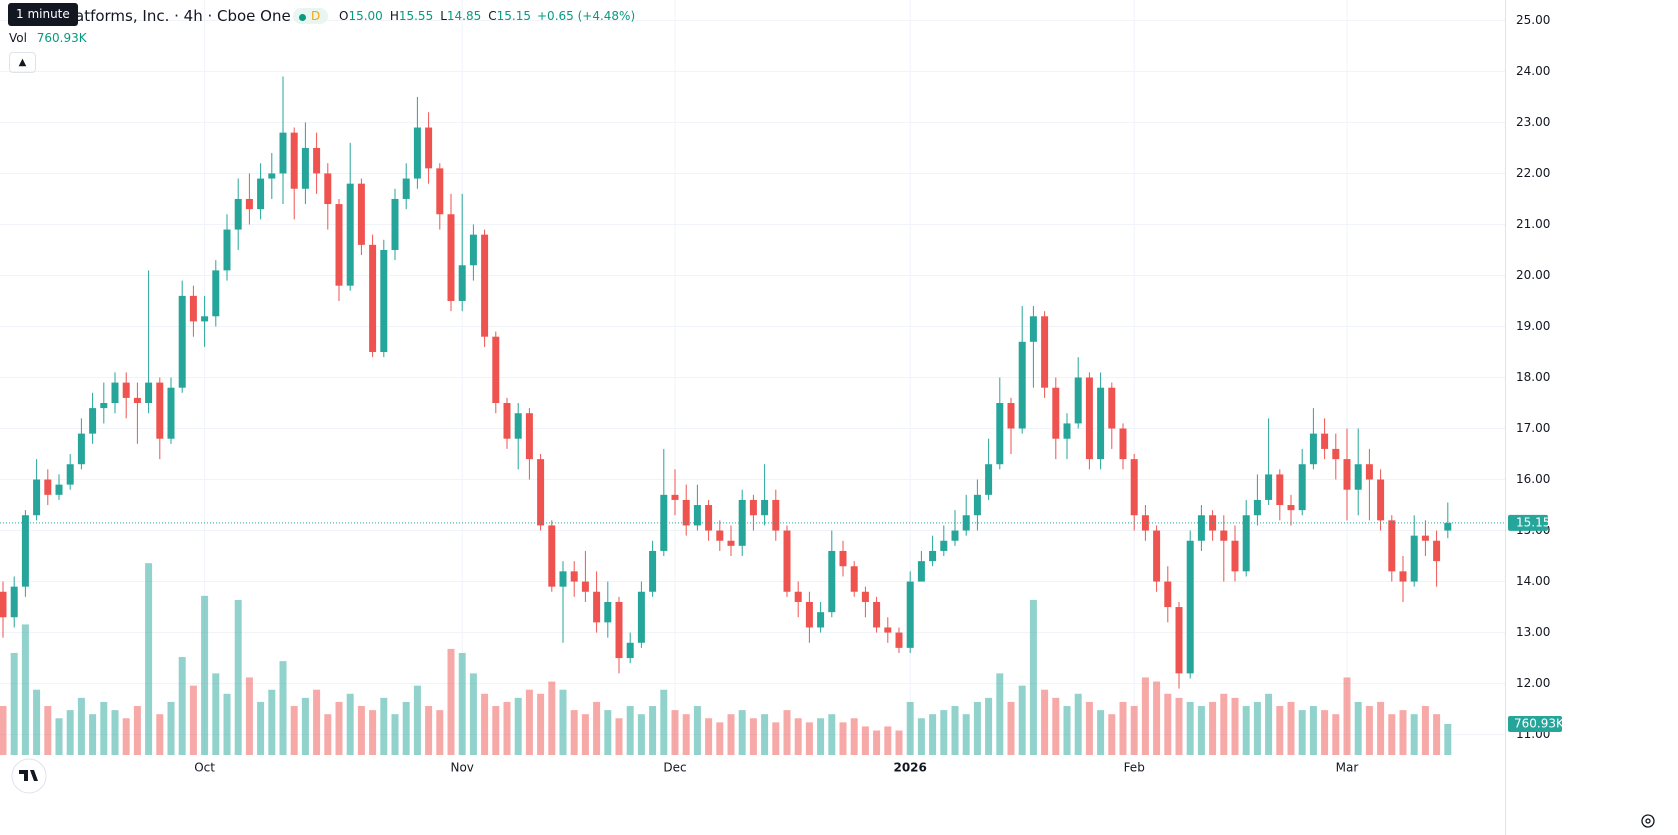 This screenshot has height=835, width=1678. I want to click on last-price-tag, so click(1528, 522).